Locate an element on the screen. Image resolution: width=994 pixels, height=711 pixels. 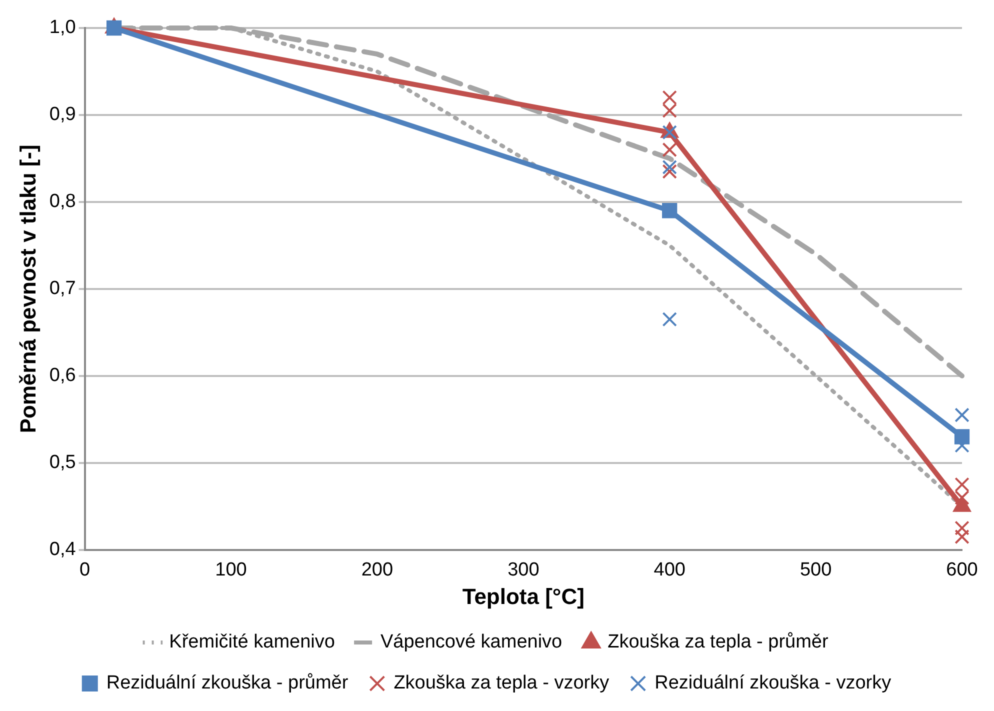
legend-label: Vápencové kamenivo is located at coordinates (471, 642).